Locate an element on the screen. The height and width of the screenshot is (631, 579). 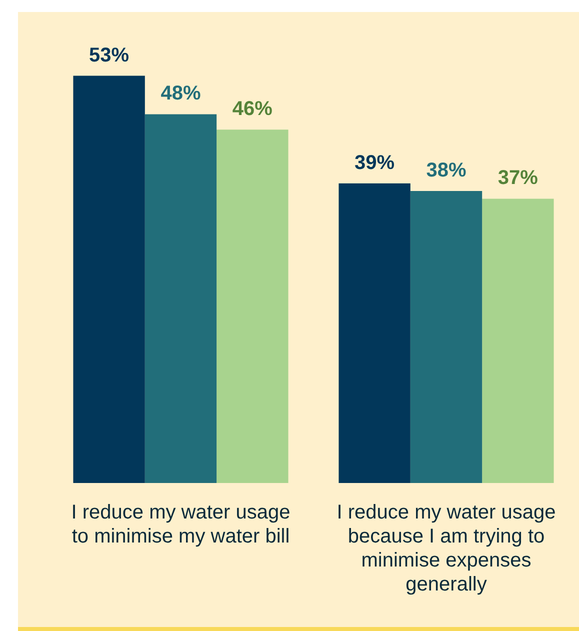
data-label: 39% is located at coordinates (374, 163).